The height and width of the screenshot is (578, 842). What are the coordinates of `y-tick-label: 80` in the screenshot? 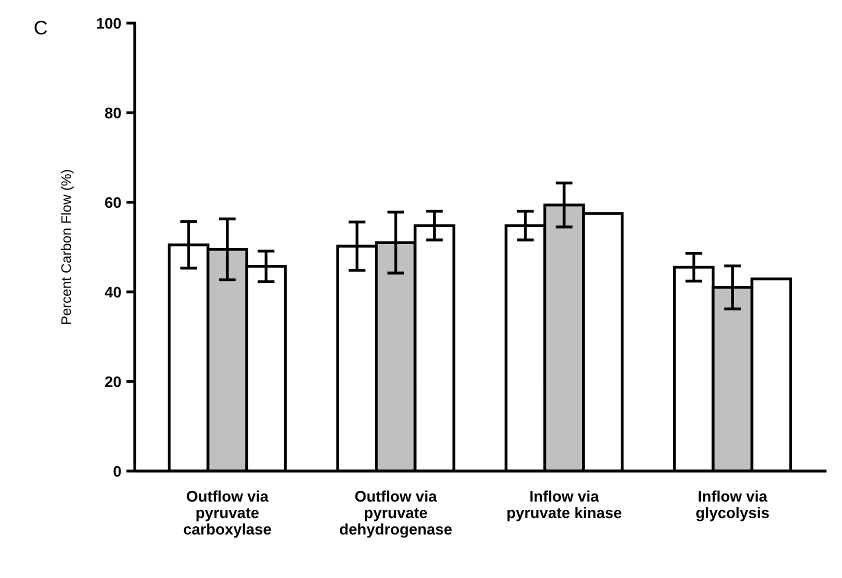 It's located at (113, 113).